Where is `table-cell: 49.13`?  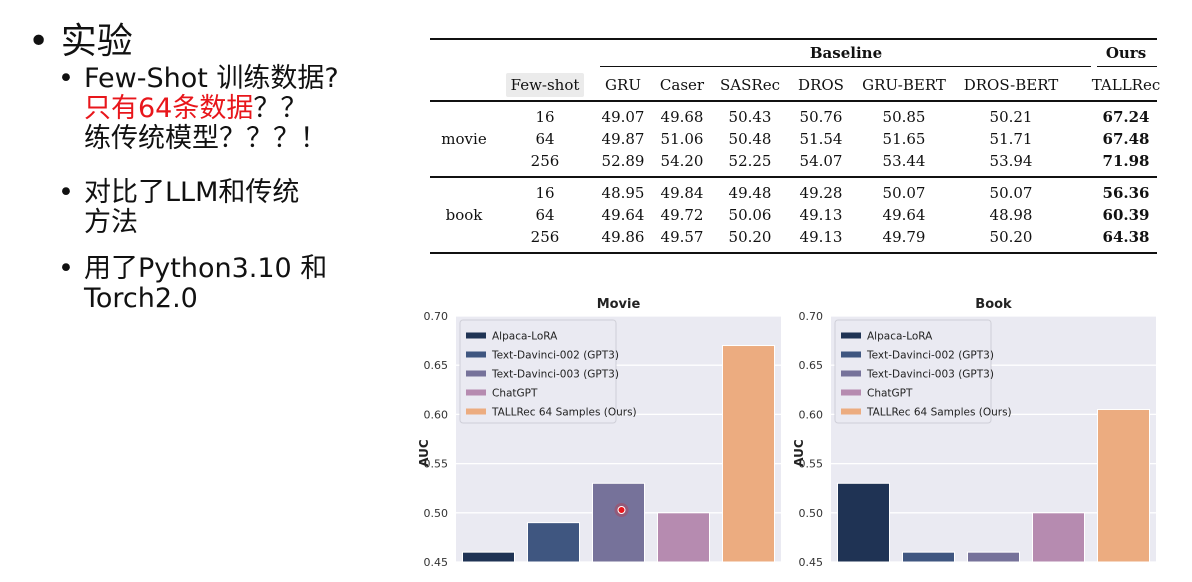
table-cell: 49.13 is located at coordinates (821, 215).